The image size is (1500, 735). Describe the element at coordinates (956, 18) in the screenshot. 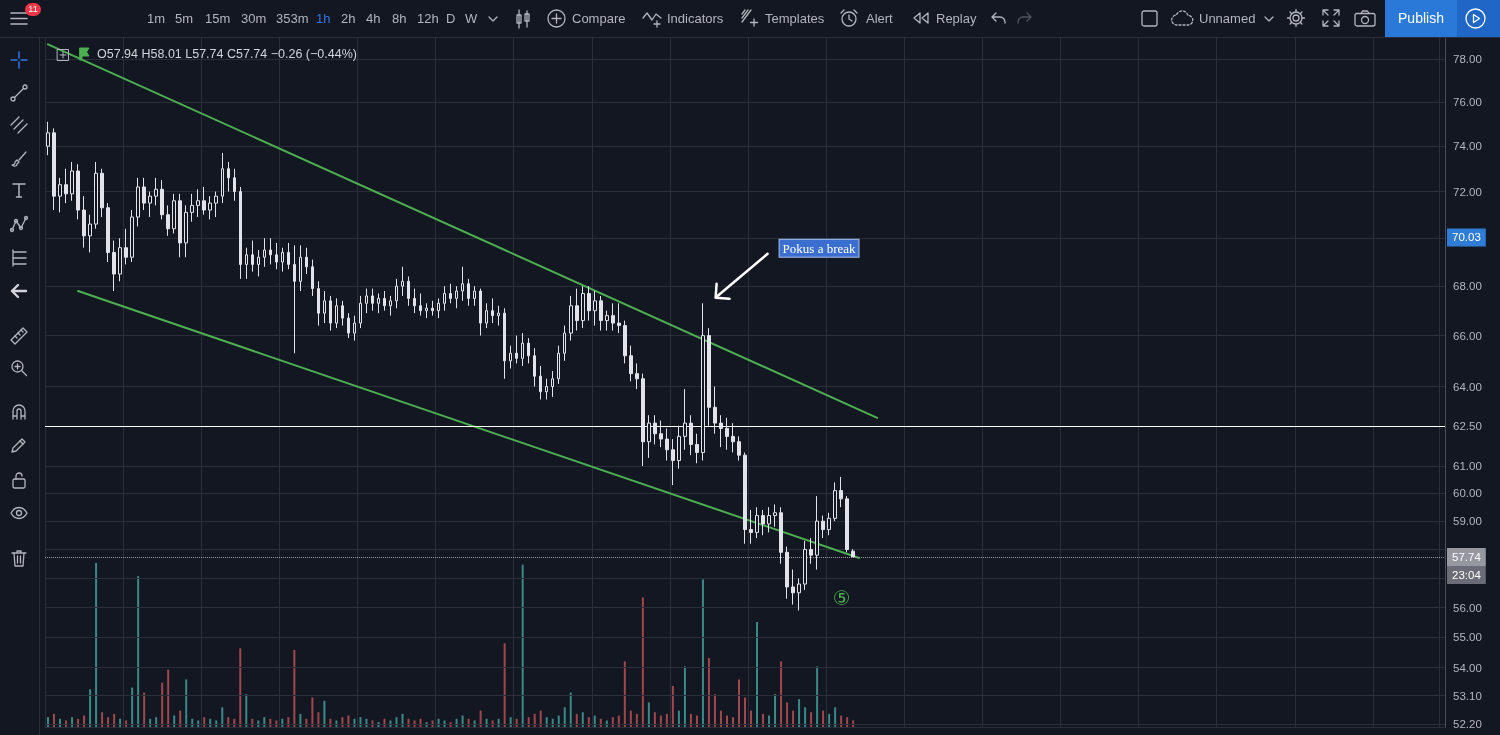

I see `text: Replay` at that location.